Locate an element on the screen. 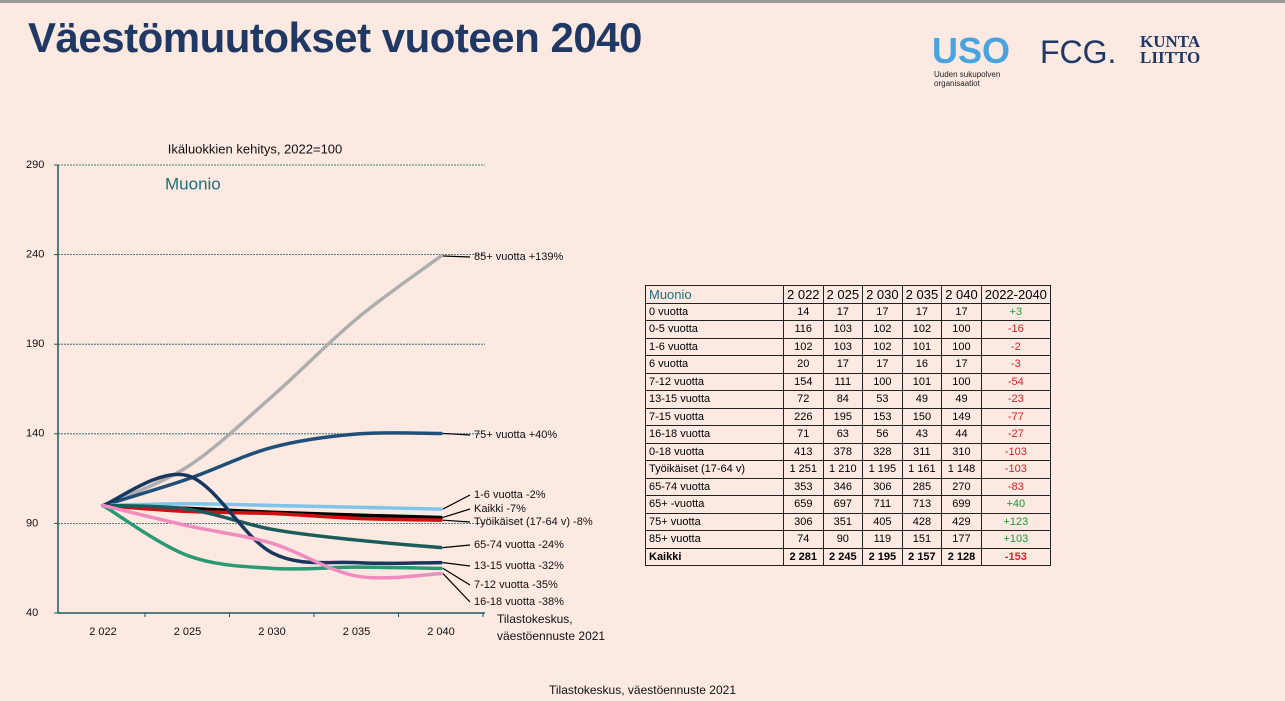  table-cell: Kaikki is located at coordinates (714, 556).